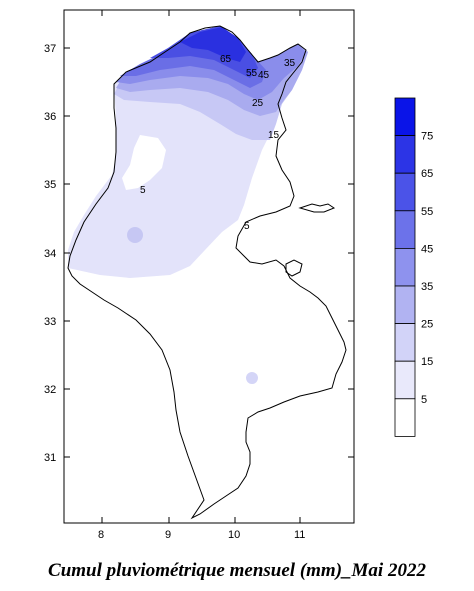 The height and width of the screenshot is (591, 474). I want to click on no-rain-pocket, so click(144, 162).